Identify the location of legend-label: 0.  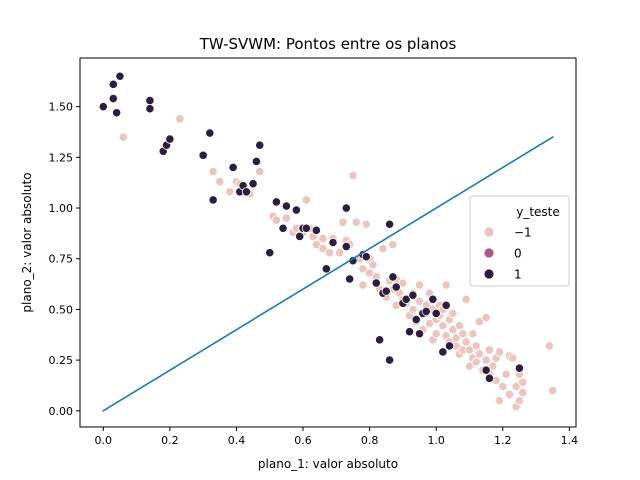
(518, 254).